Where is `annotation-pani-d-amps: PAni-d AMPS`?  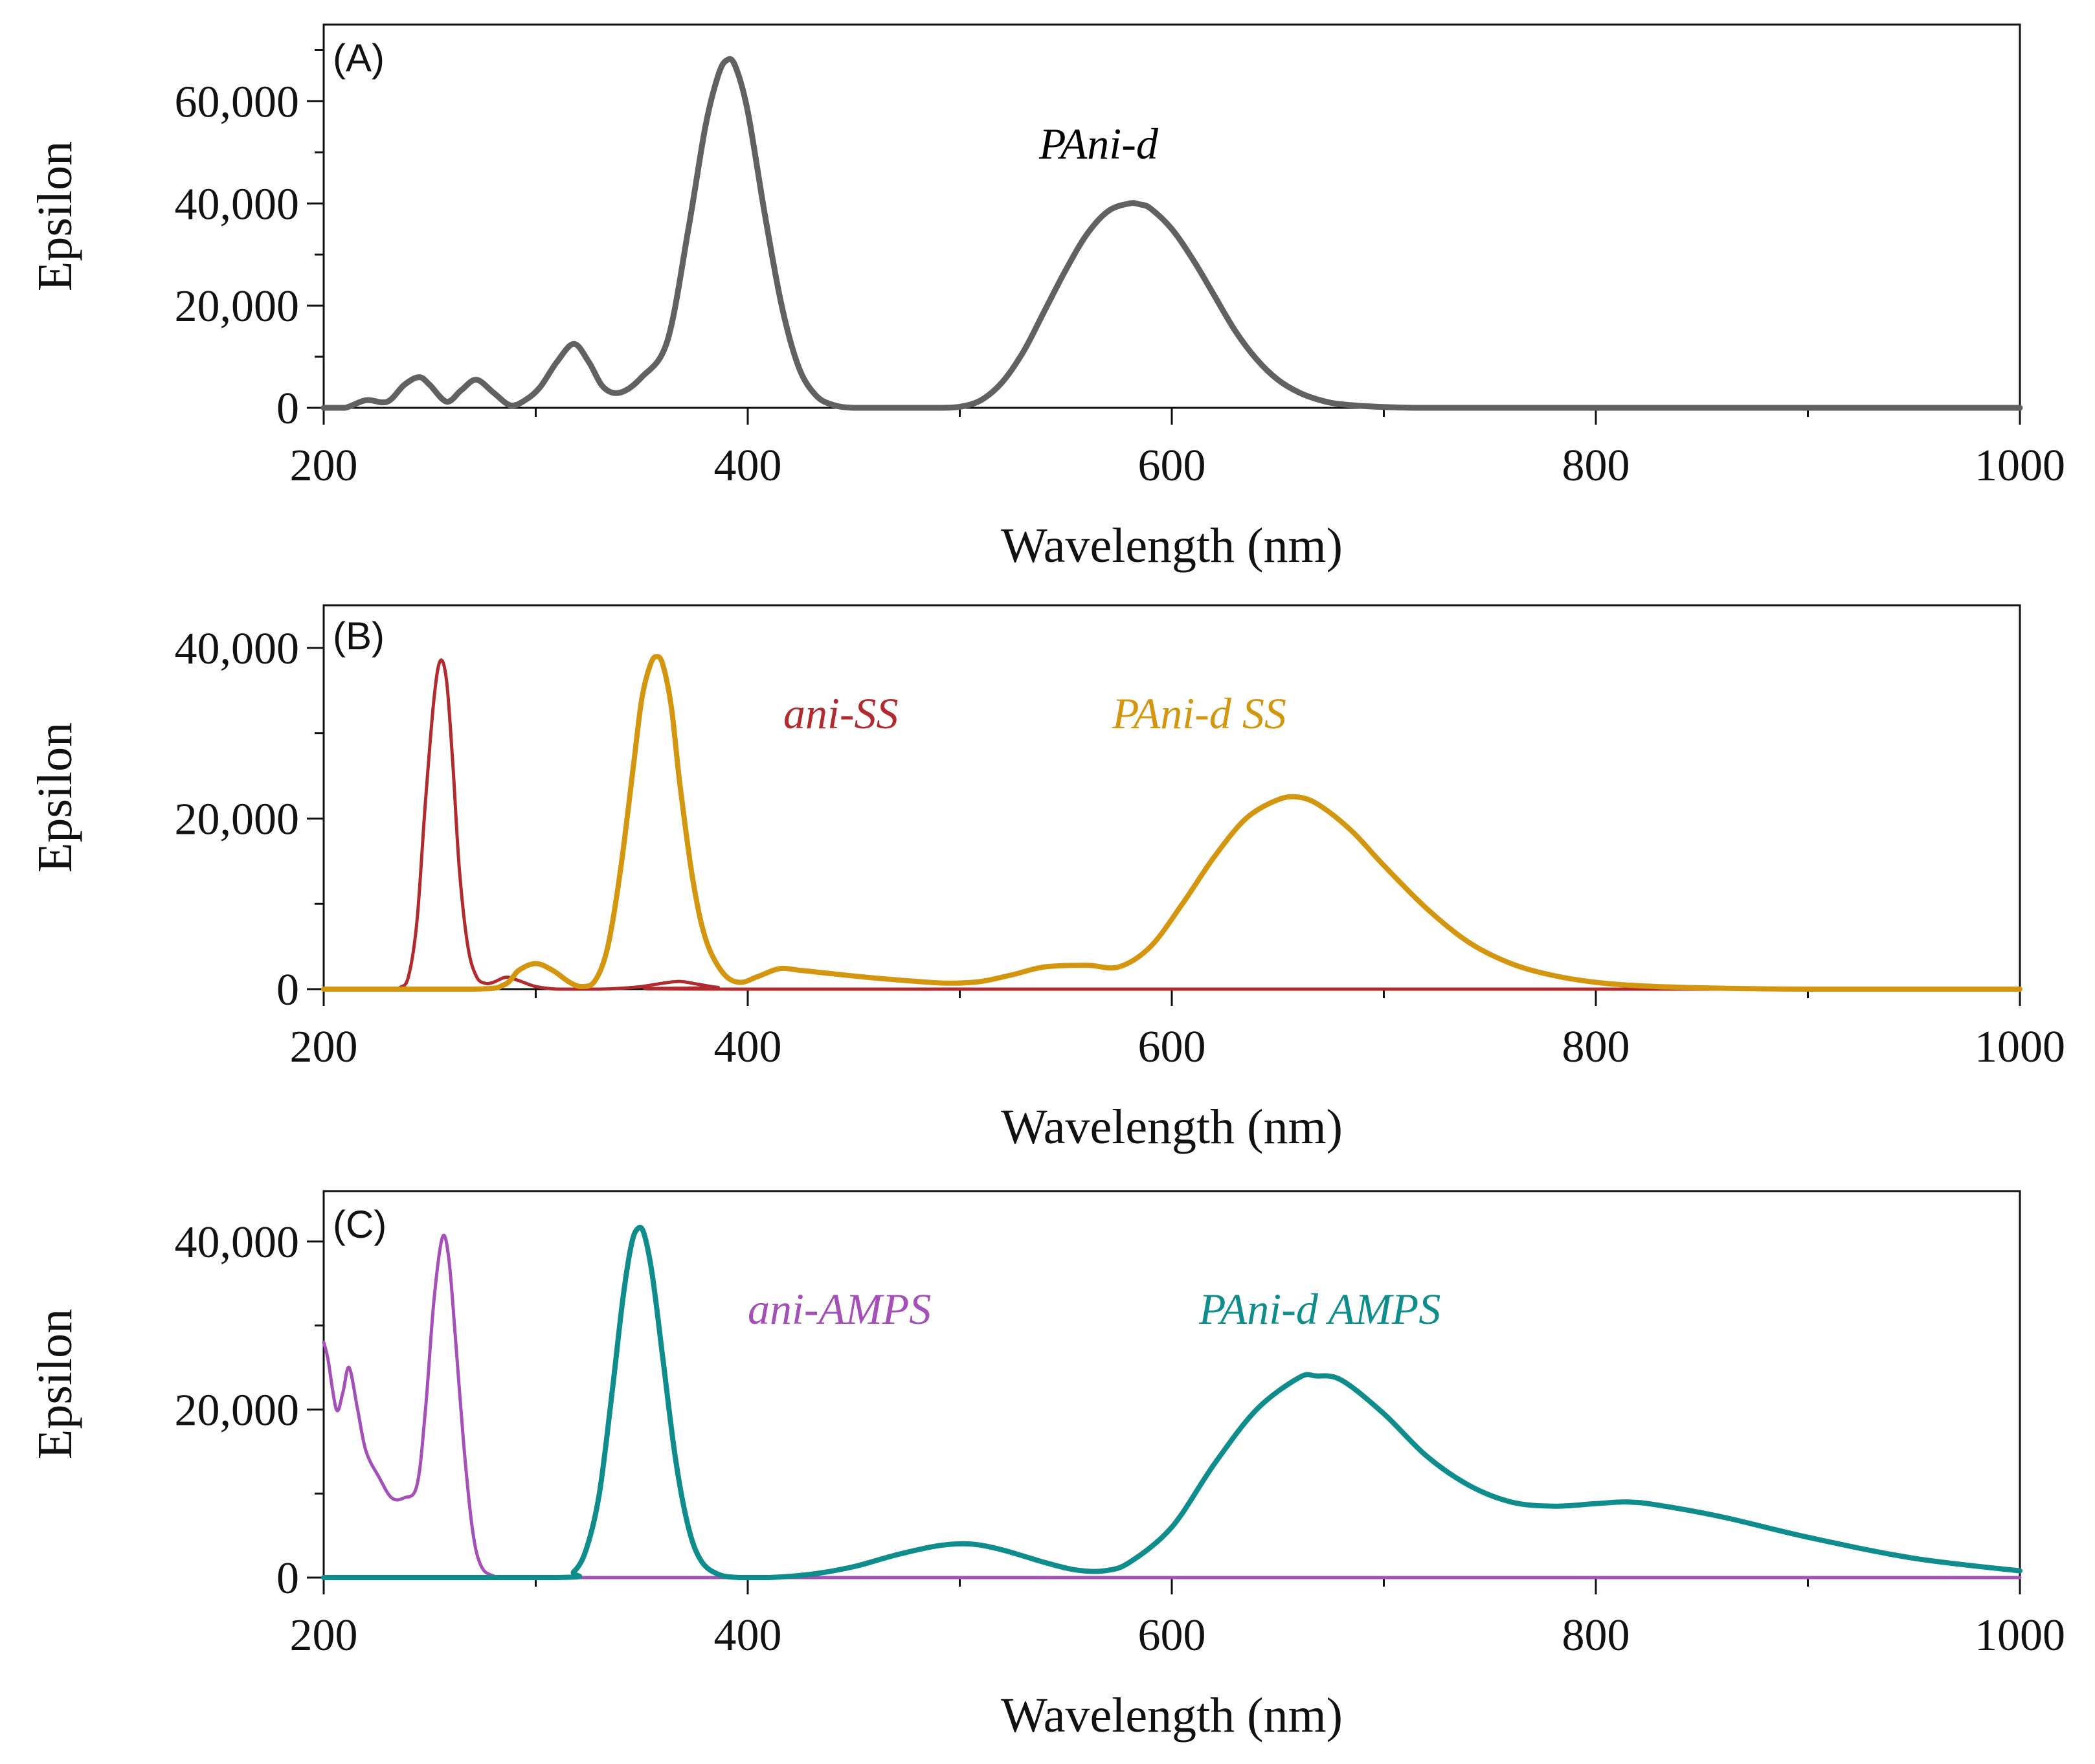 annotation-pani-d-amps: PAni-d AMPS is located at coordinates (1319, 1309).